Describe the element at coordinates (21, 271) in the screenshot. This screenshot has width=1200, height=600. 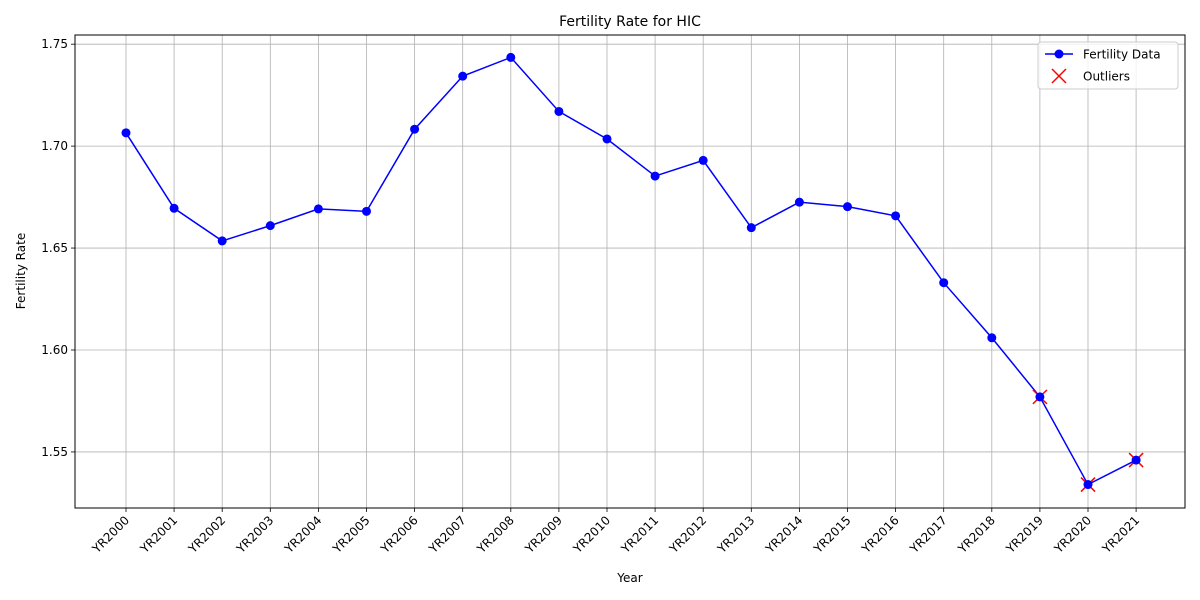
I see `y-axis-label: Fertility Rate` at that location.